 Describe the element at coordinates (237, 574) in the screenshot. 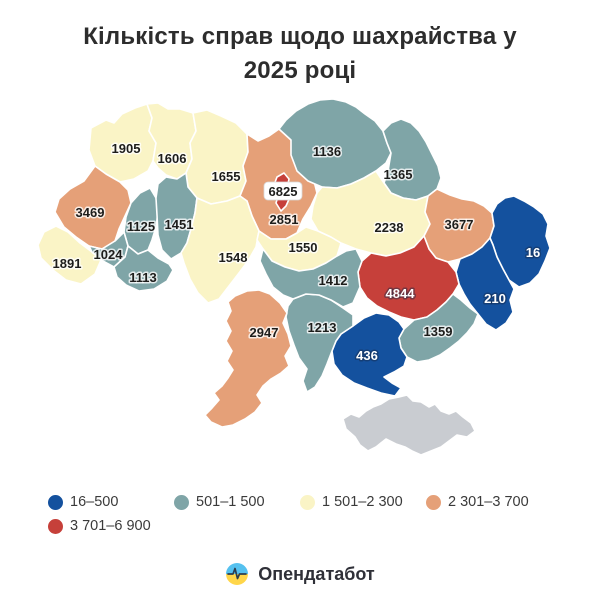

I see `opendatabot-logo-icon` at that location.